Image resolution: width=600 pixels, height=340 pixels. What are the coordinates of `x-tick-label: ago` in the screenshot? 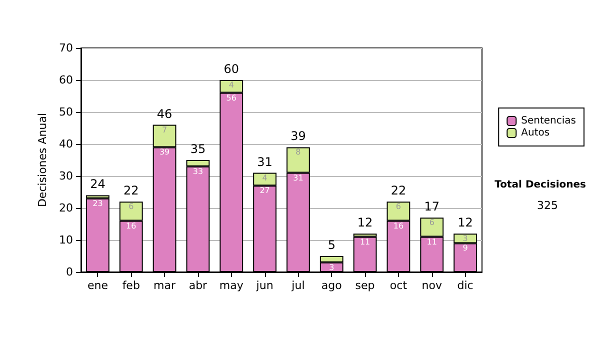 It's located at (331, 285).